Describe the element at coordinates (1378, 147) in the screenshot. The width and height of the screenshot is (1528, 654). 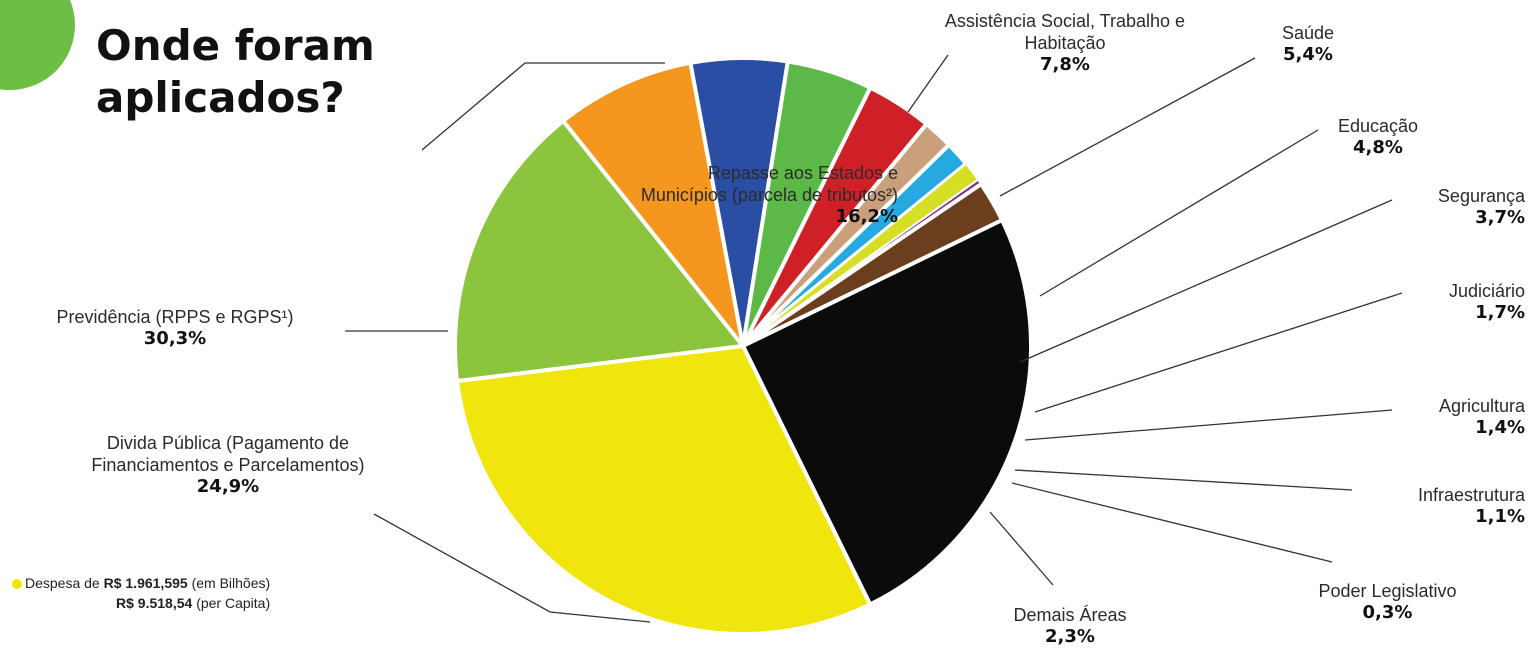
I see `slice-label-value: 4,8%` at that location.